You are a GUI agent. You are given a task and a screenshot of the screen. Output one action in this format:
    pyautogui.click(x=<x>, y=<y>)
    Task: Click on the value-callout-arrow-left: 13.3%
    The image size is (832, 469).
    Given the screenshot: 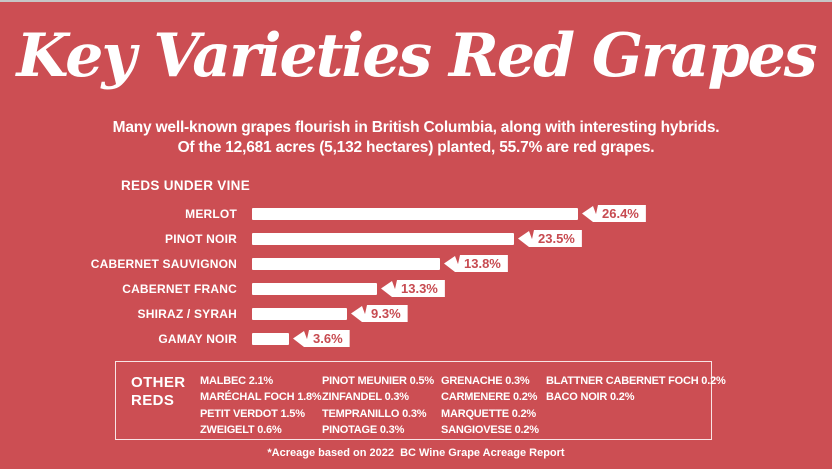 What is the action you would take?
    pyautogui.click(x=413, y=288)
    